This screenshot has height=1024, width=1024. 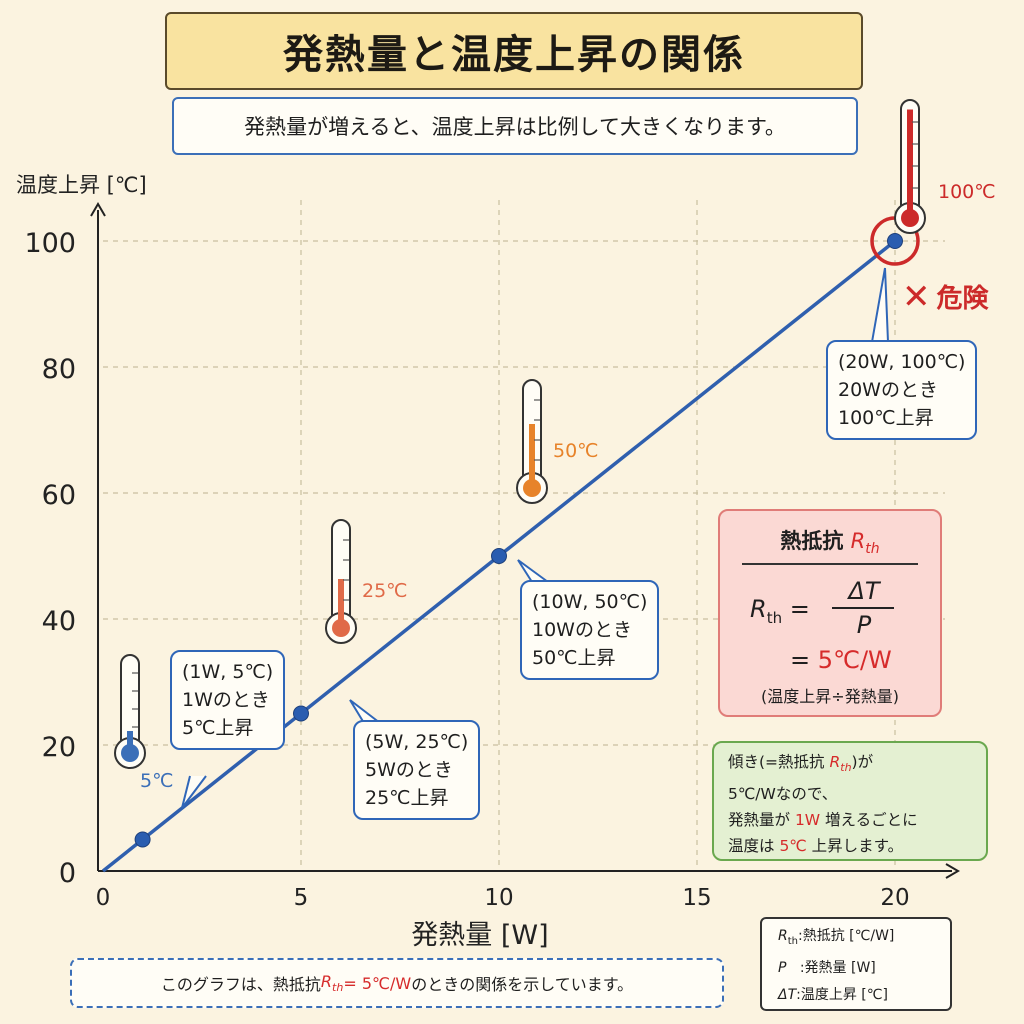 I want to click on legend-item: ΔT:温度上昇 [℃], so click(x=864, y=995).